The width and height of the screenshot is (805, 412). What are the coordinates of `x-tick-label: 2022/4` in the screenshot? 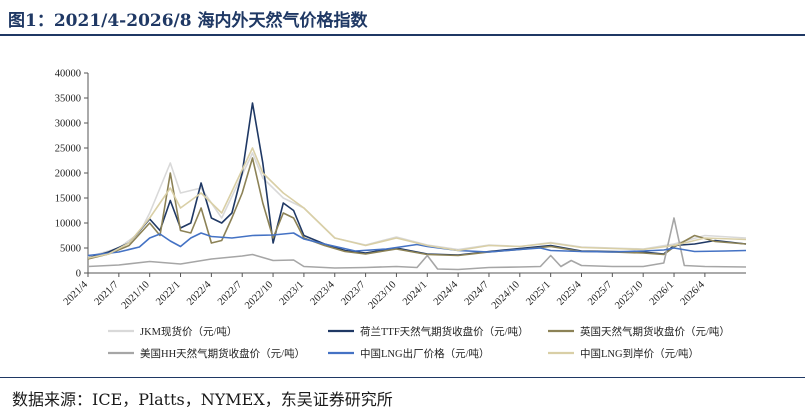 It's located at (199, 293).